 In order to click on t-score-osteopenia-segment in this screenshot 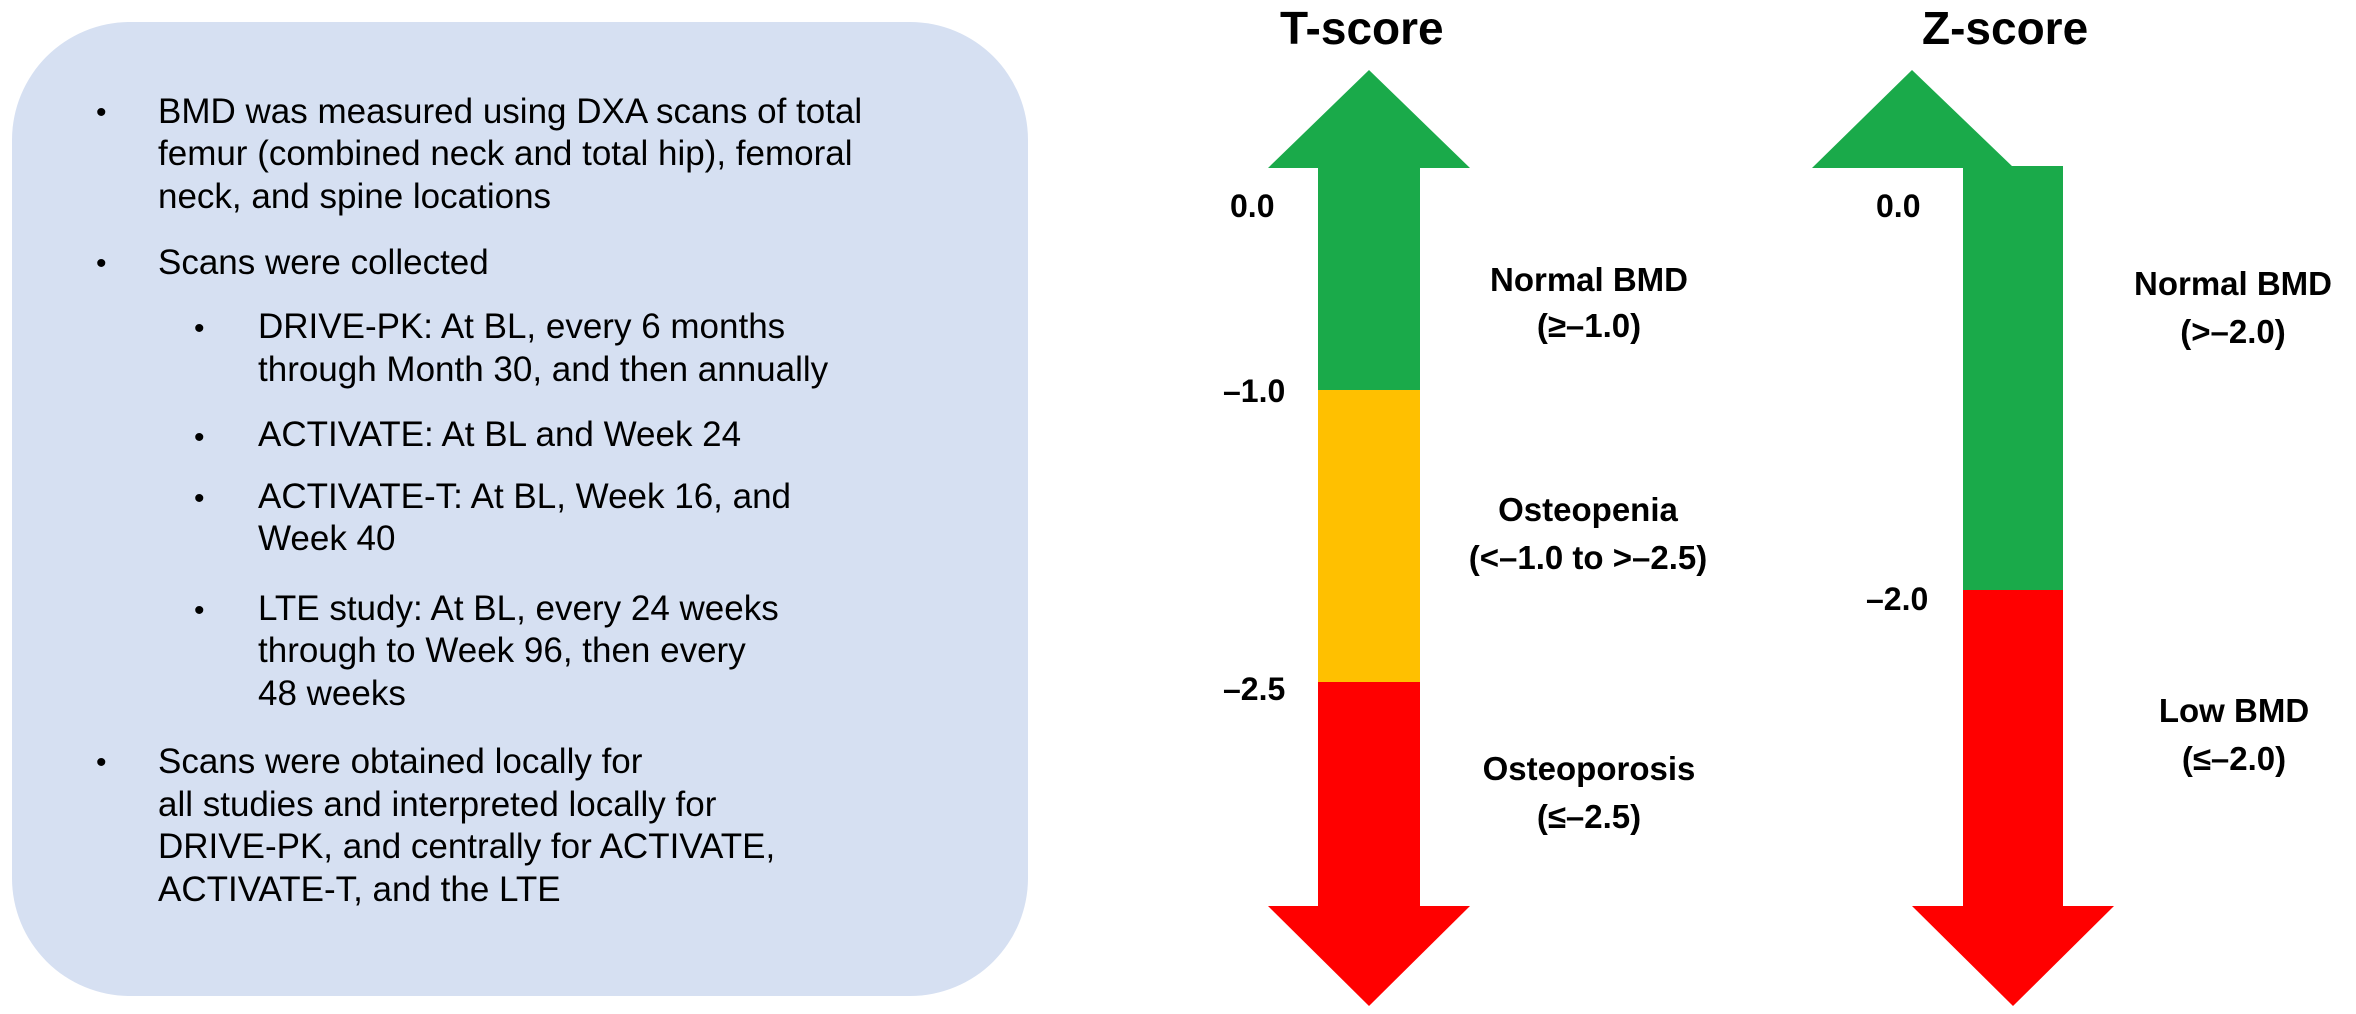, I will do `click(1369, 536)`.